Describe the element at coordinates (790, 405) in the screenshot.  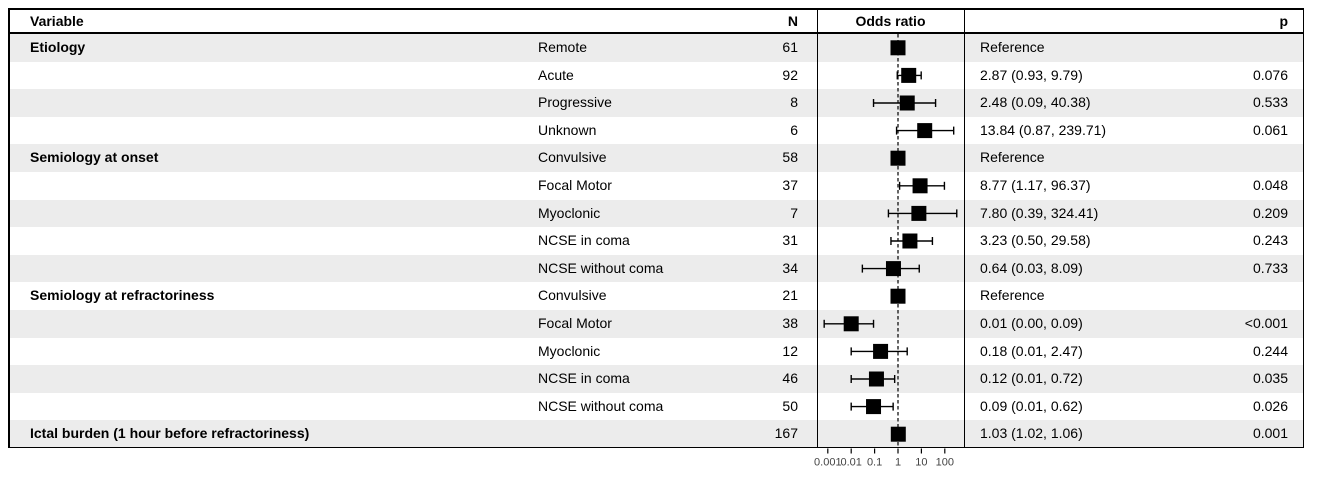
I see `n-cell: 50` at that location.